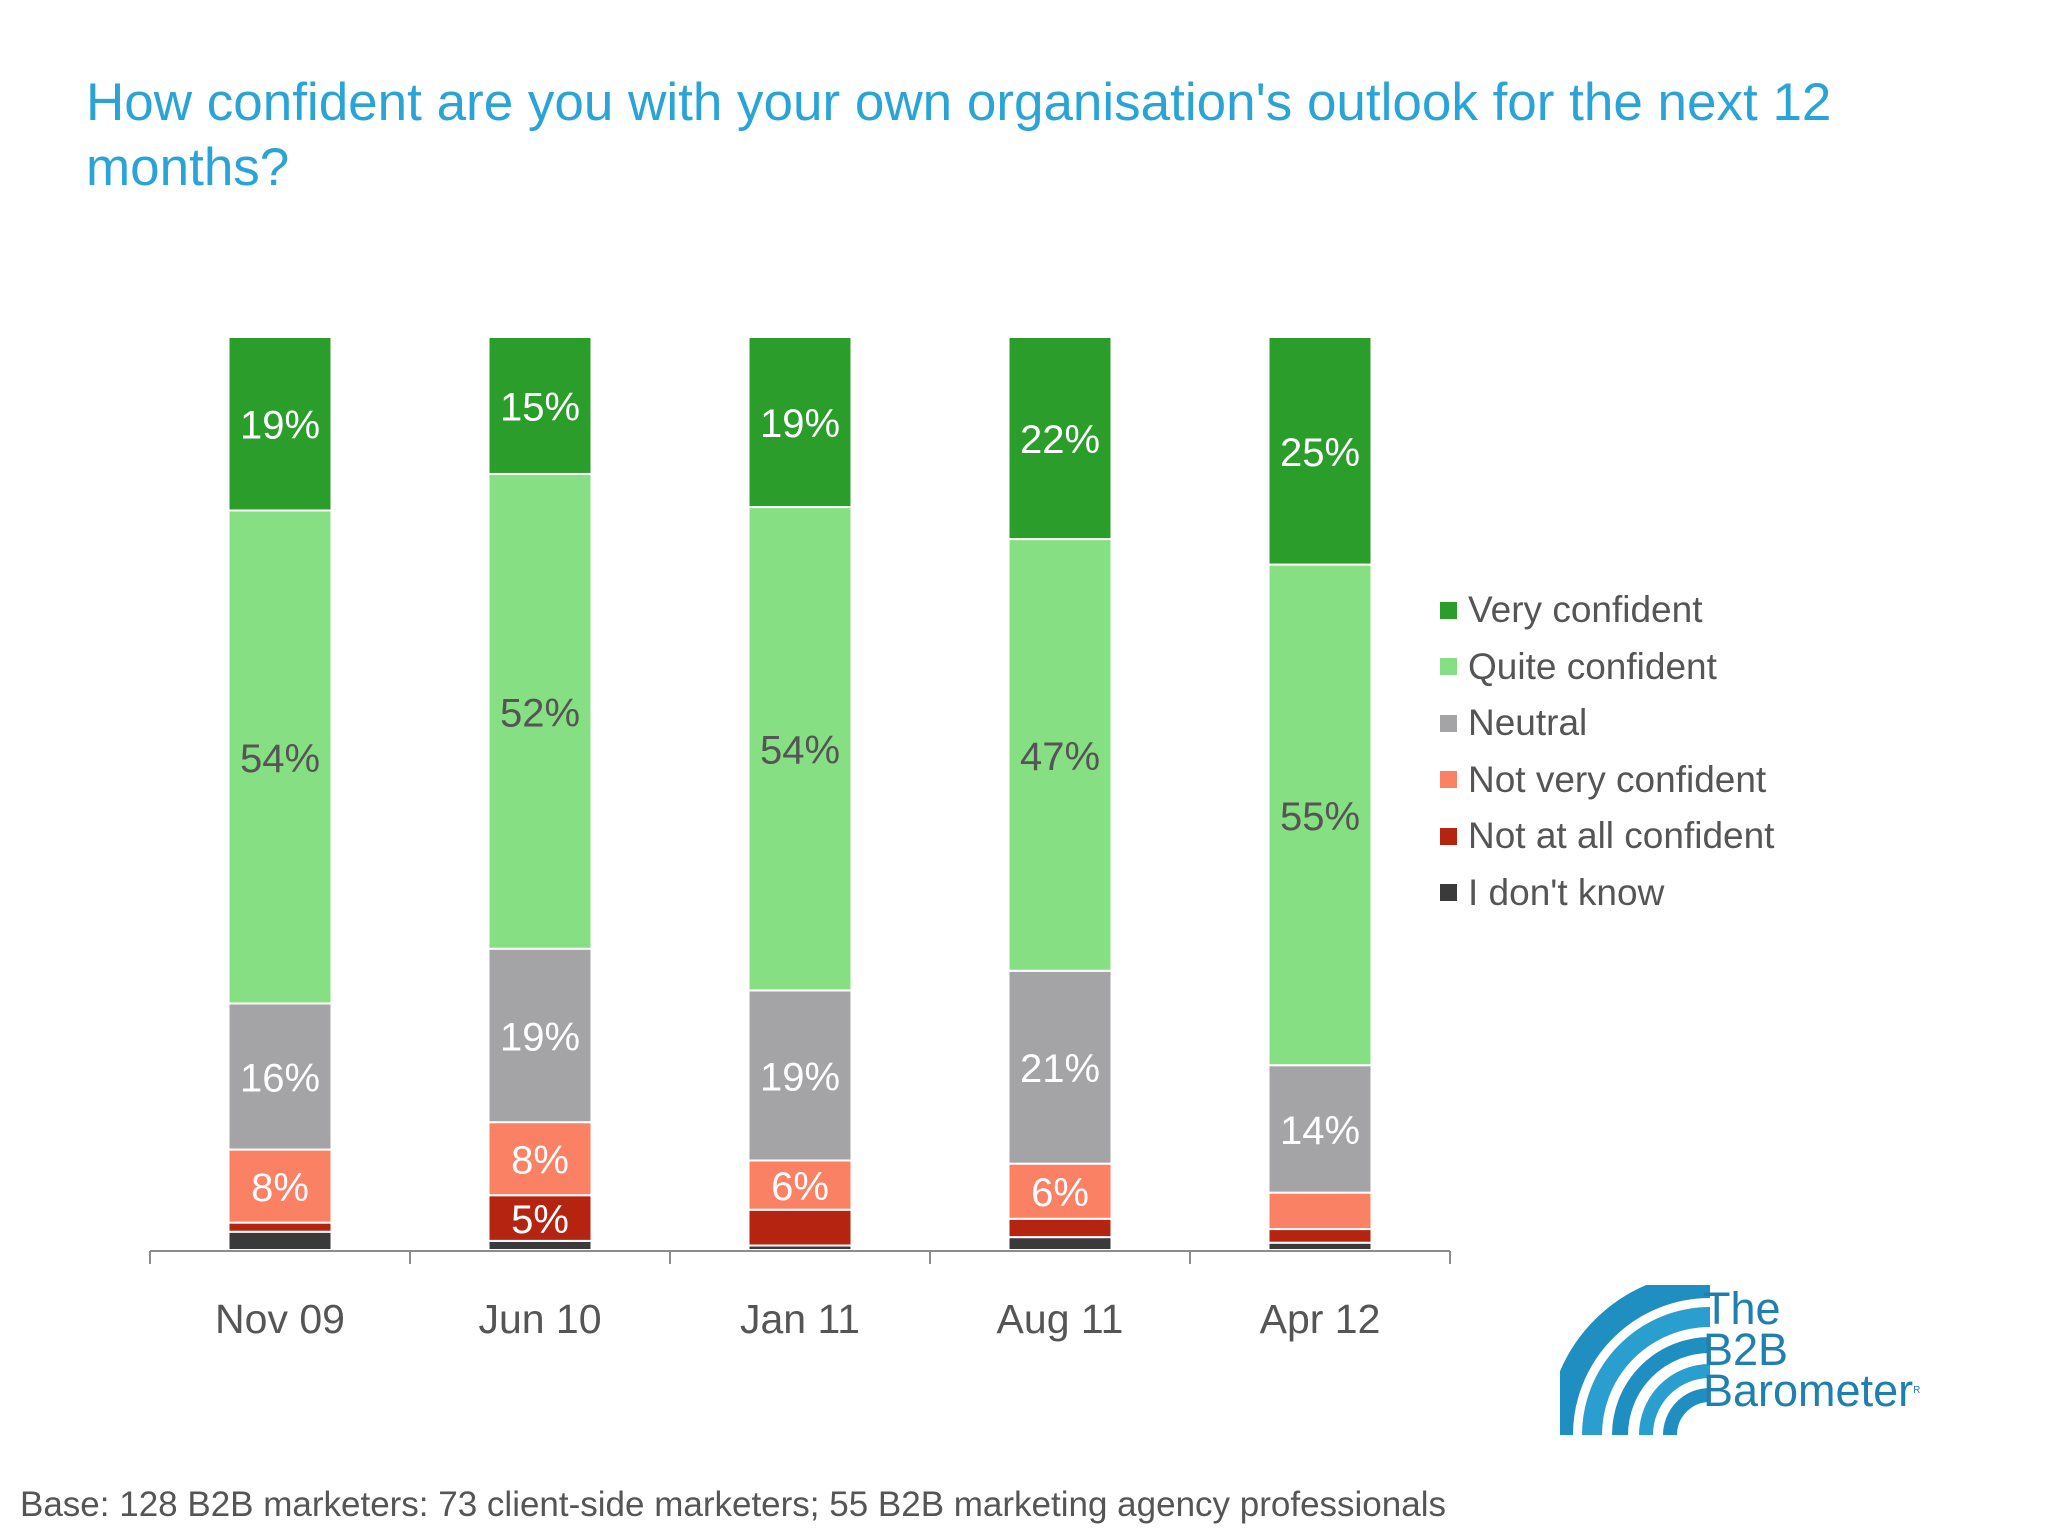 The height and width of the screenshot is (1536, 2048). I want to click on data-label: 21%, so click(1060, 1069).